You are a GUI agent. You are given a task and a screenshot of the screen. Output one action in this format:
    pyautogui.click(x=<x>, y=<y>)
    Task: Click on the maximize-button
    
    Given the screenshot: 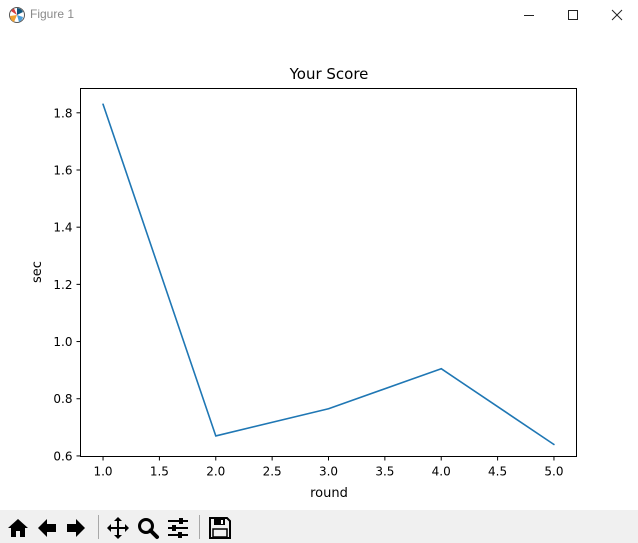 What is the action you would take?
    pyautogui.click(x=573, y=15)
    